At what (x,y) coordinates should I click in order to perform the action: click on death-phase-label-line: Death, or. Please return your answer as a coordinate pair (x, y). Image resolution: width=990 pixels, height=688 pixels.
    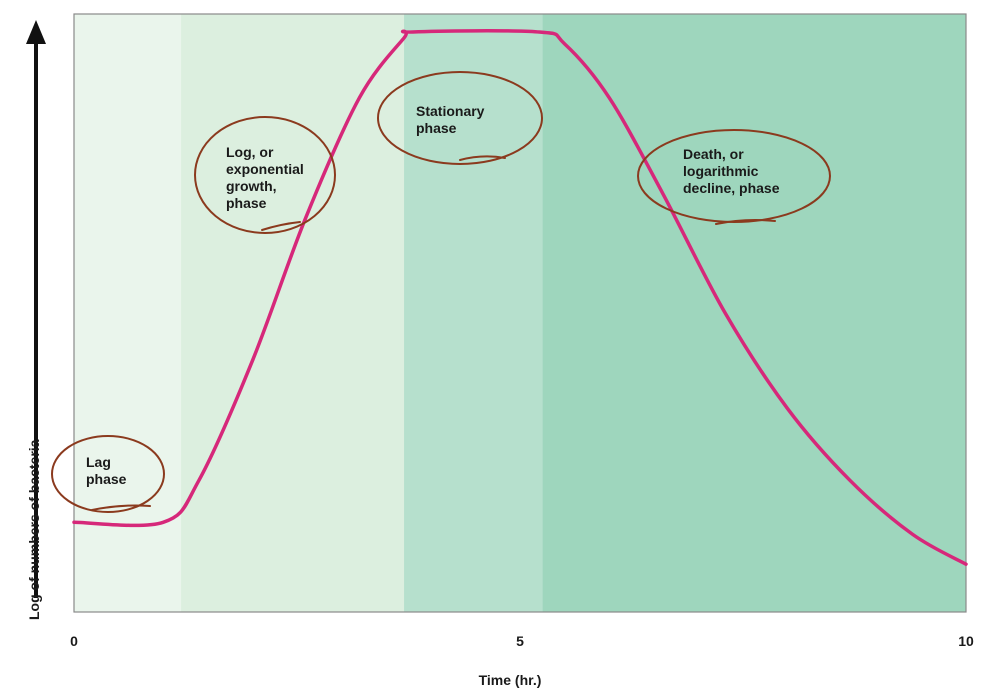
    Looking at the image, I should click on (713, 154).